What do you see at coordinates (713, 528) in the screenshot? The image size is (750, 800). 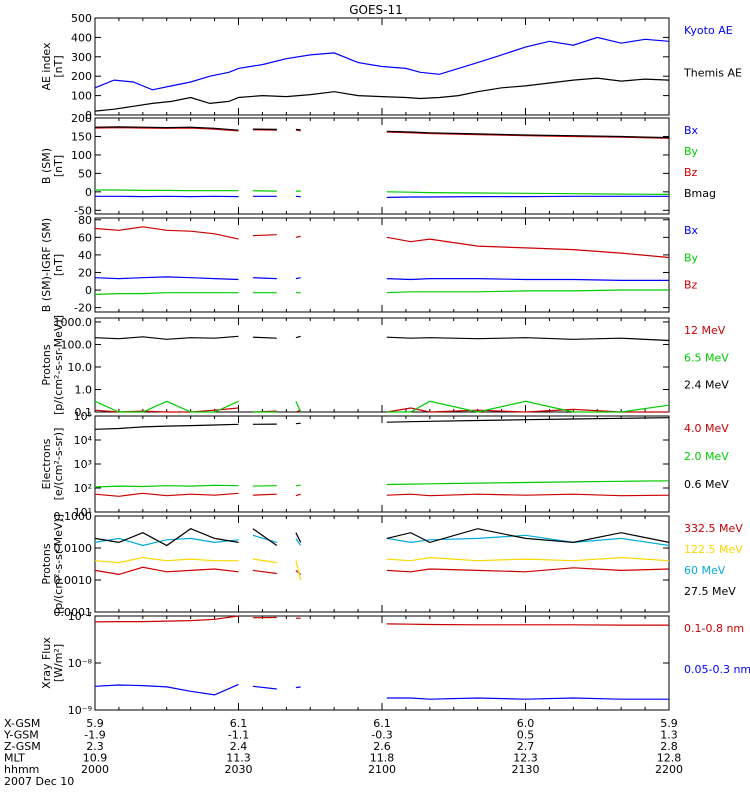 I see `legend-entry: 332.5 MeV` at bounding box center [713, 528].